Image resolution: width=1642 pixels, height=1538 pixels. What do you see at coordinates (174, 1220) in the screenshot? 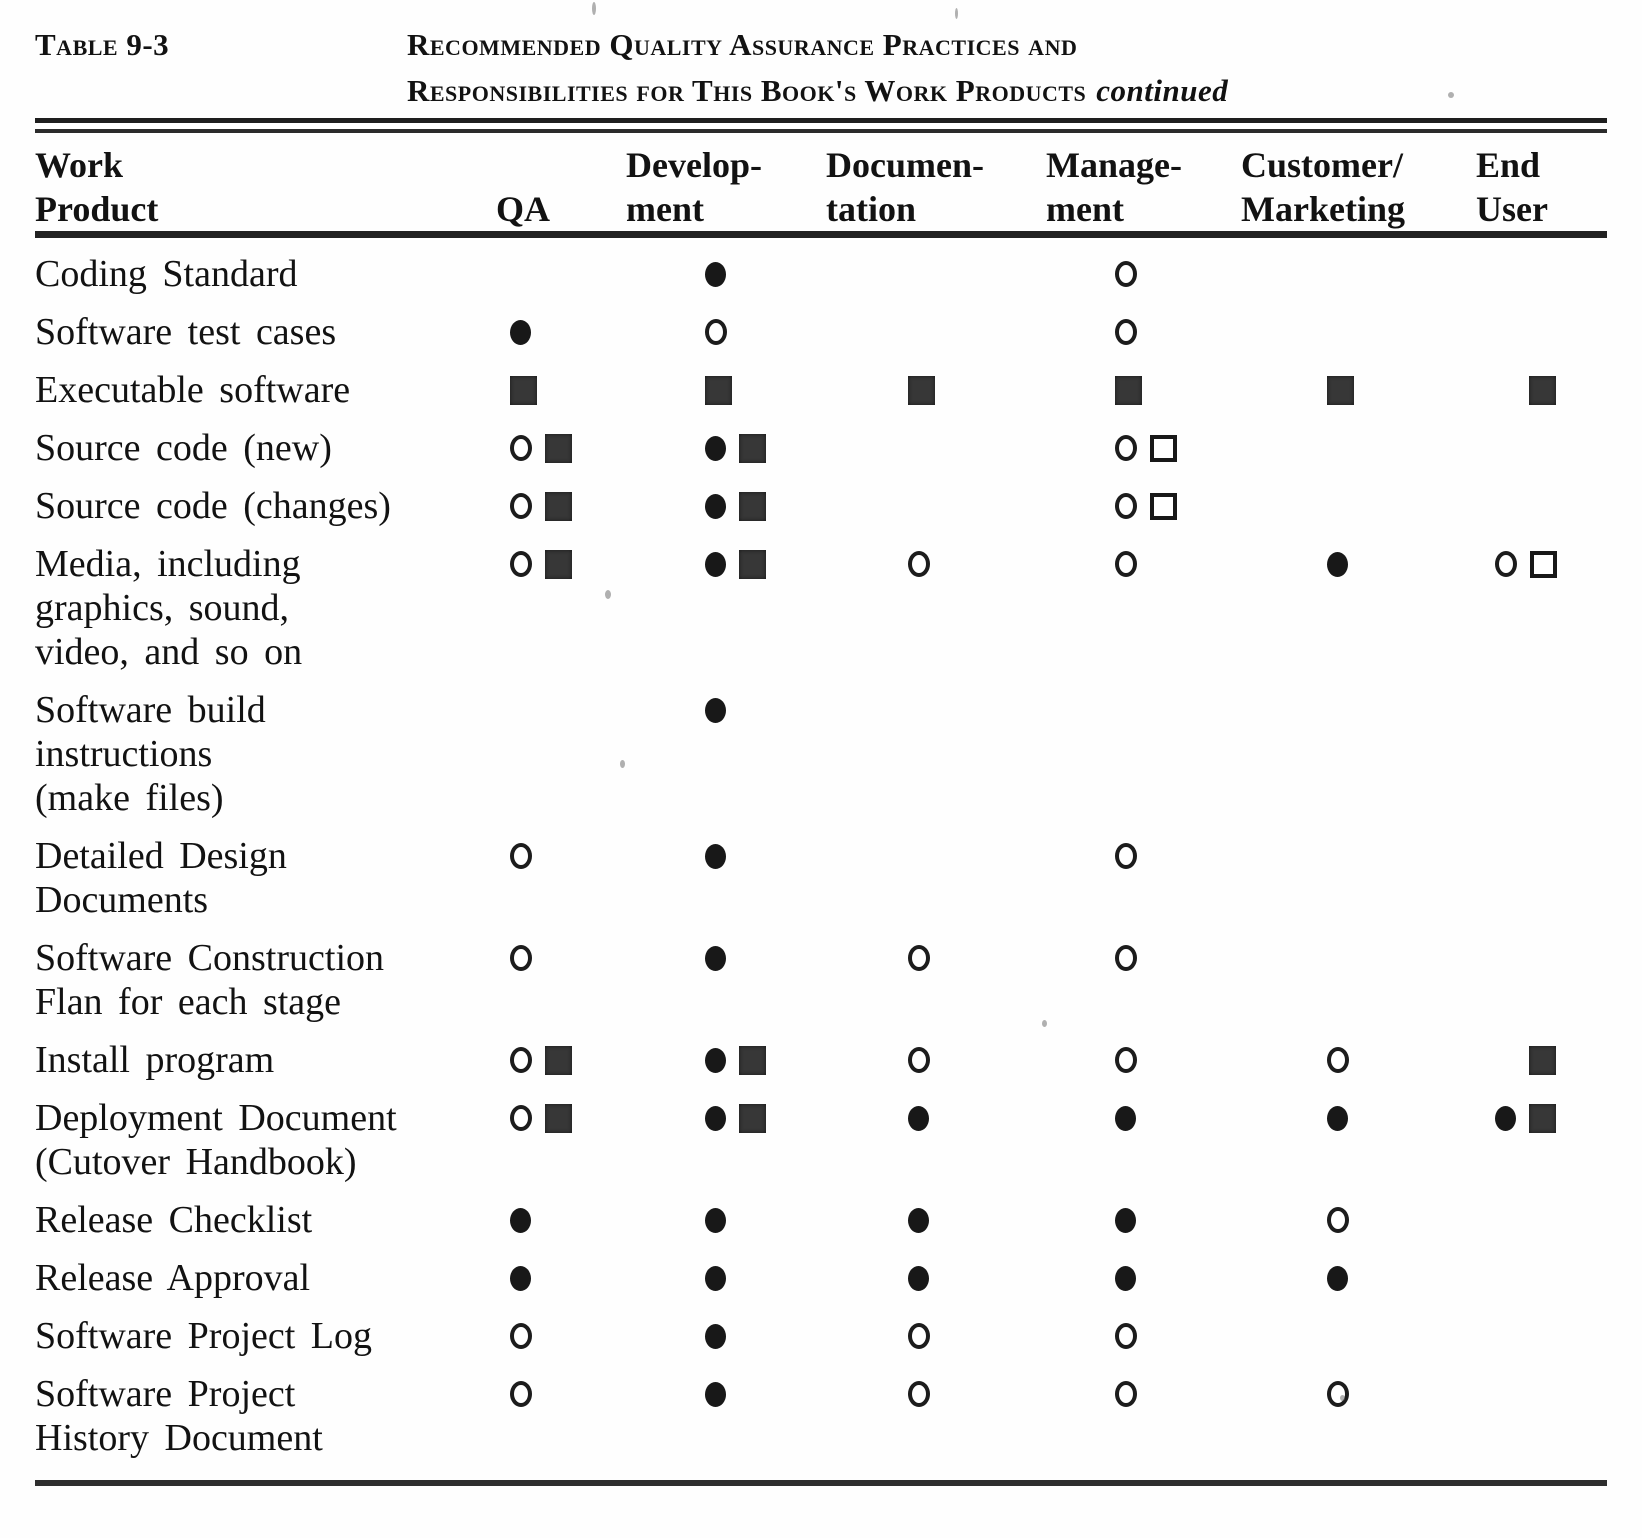
I see `work-product-label: Release Checklist` at bounding box center [174, 1220].